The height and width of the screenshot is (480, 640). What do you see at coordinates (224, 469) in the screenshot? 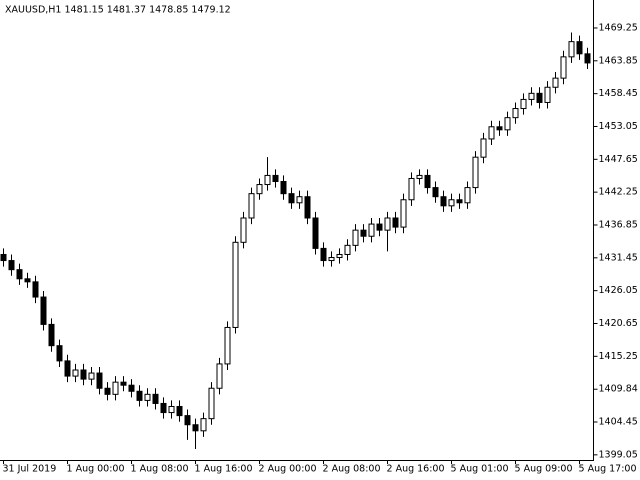
I see `x-tick-label: 1 Aug 16:00` at bounding box center [224, 469].